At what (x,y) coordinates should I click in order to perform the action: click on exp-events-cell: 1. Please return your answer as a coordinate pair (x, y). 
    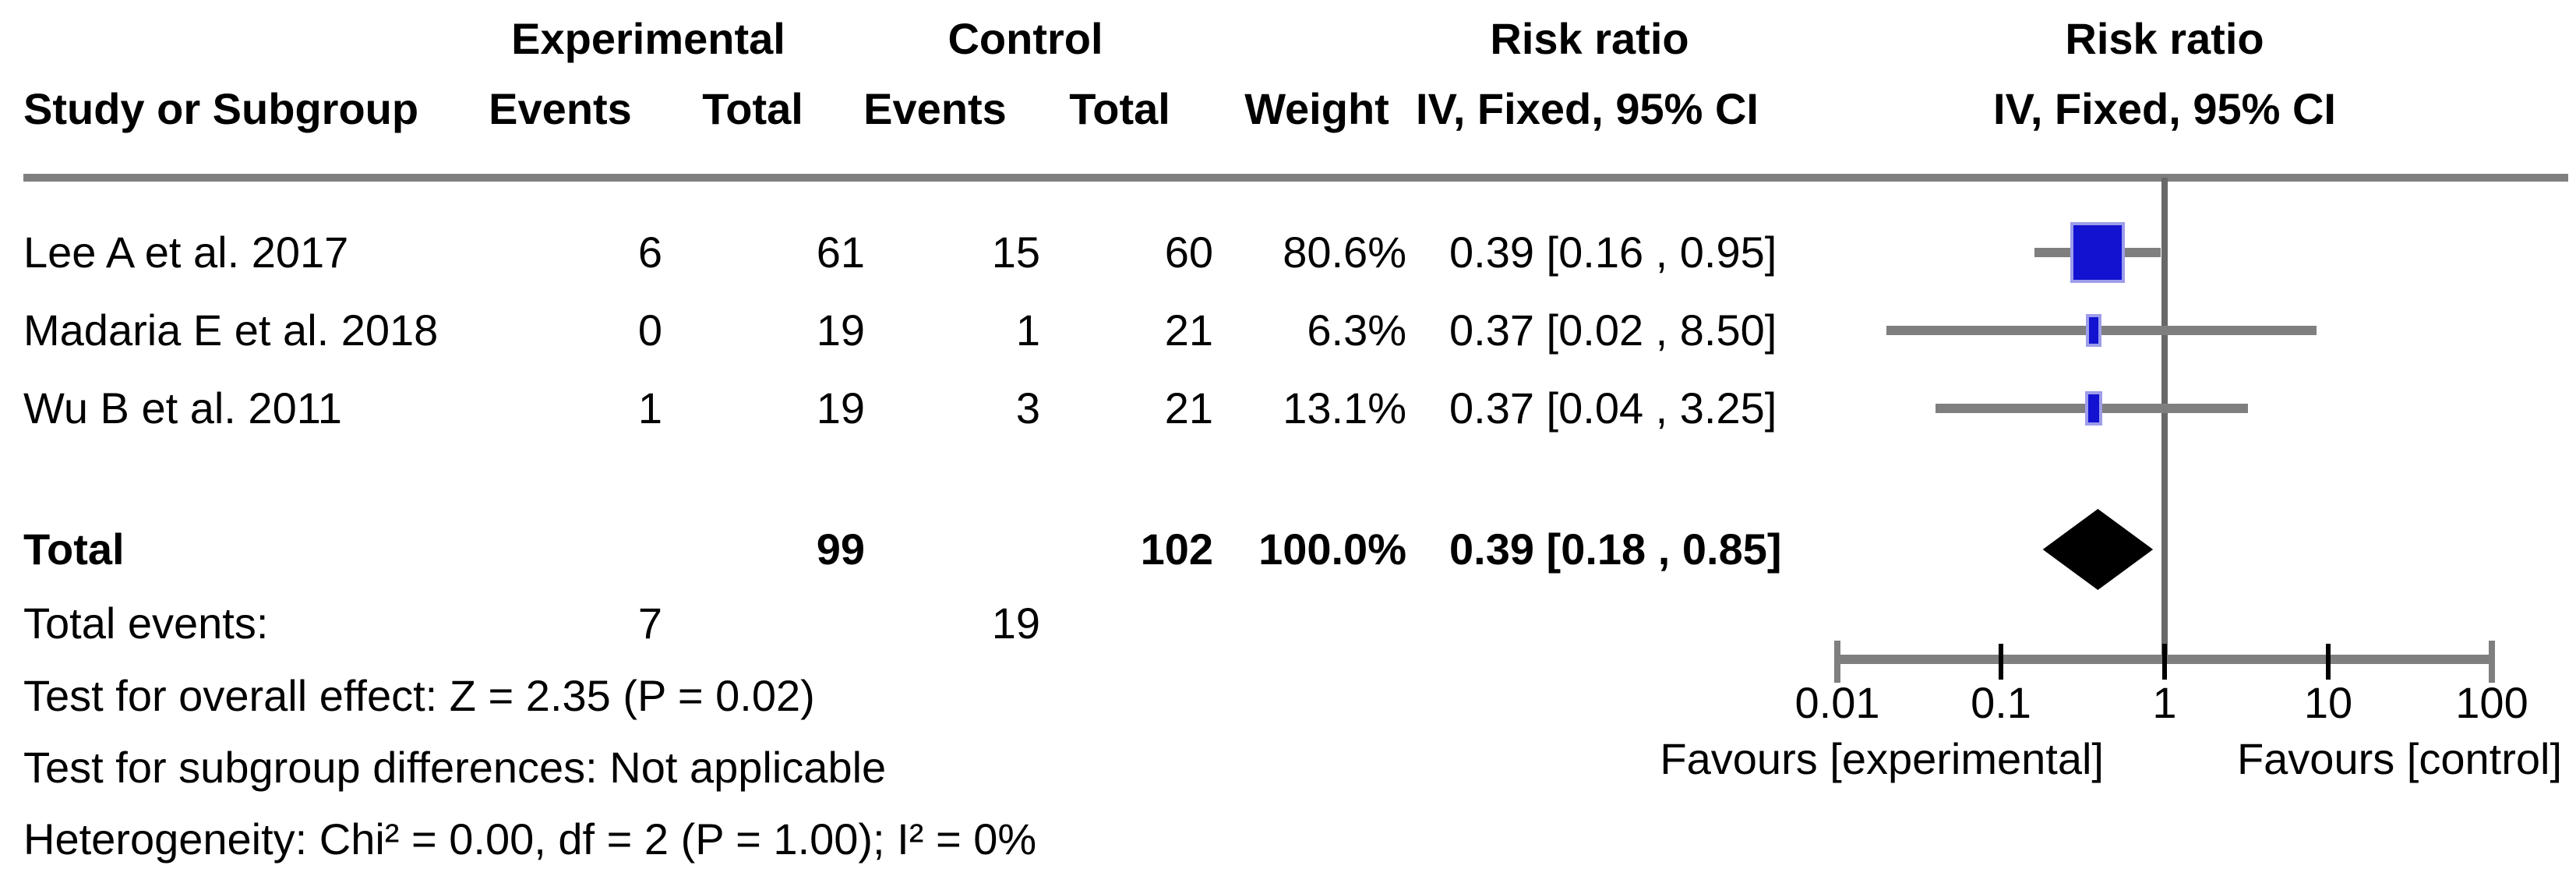
    Looking at the image, I should click on (649, 408).